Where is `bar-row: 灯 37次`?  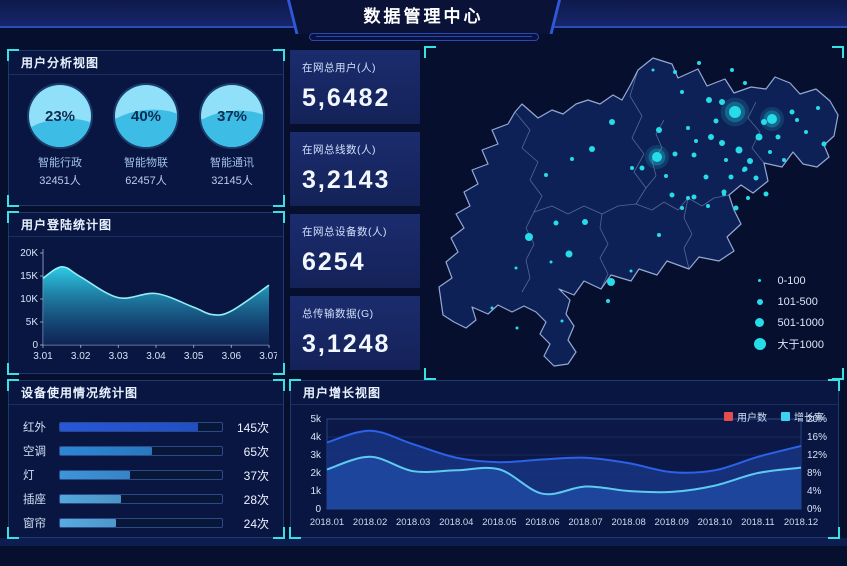 bar-row: 灯 37次 is located at coordinates (146, 475).